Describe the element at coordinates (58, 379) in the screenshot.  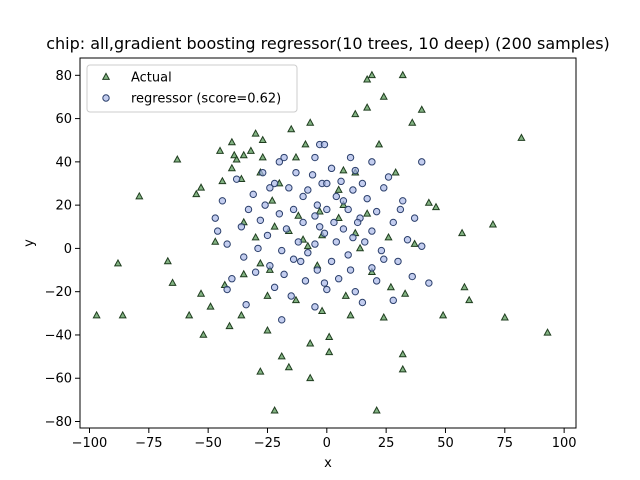
I see `y-tick-label: −60` at that location.